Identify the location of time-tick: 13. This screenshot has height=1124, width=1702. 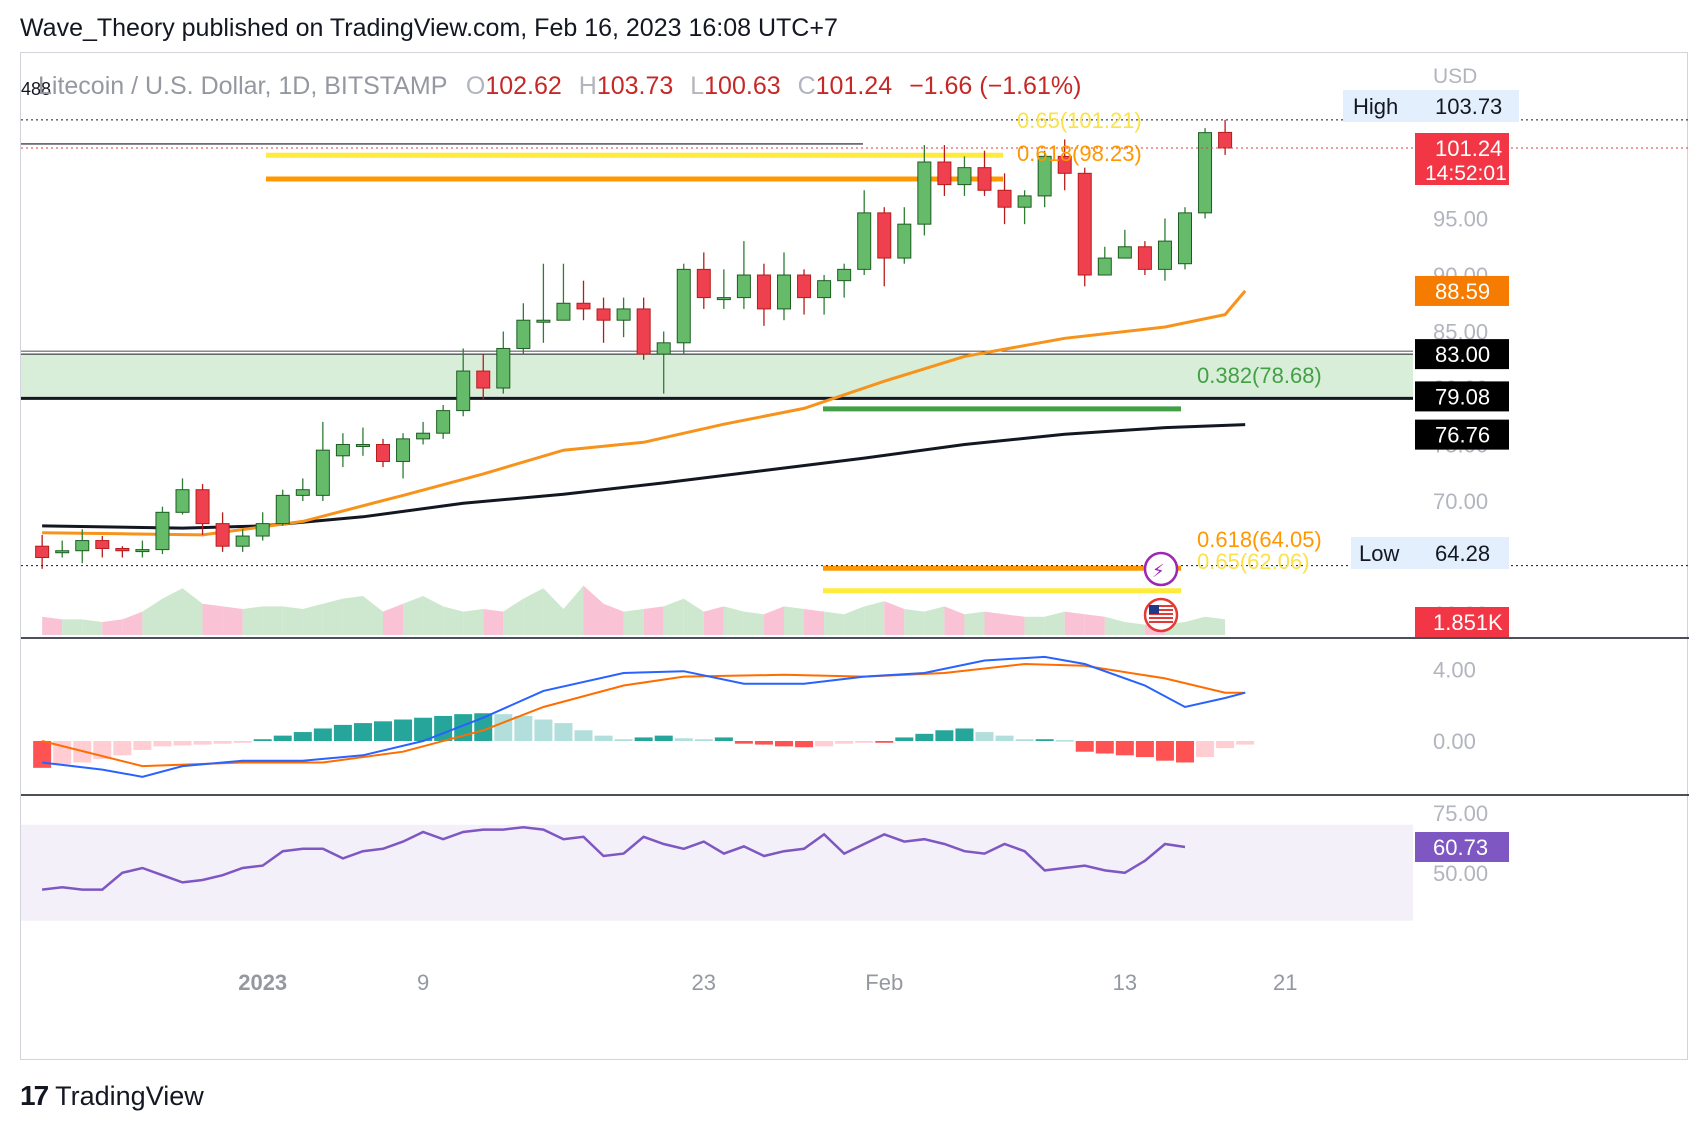
(1125, 982).